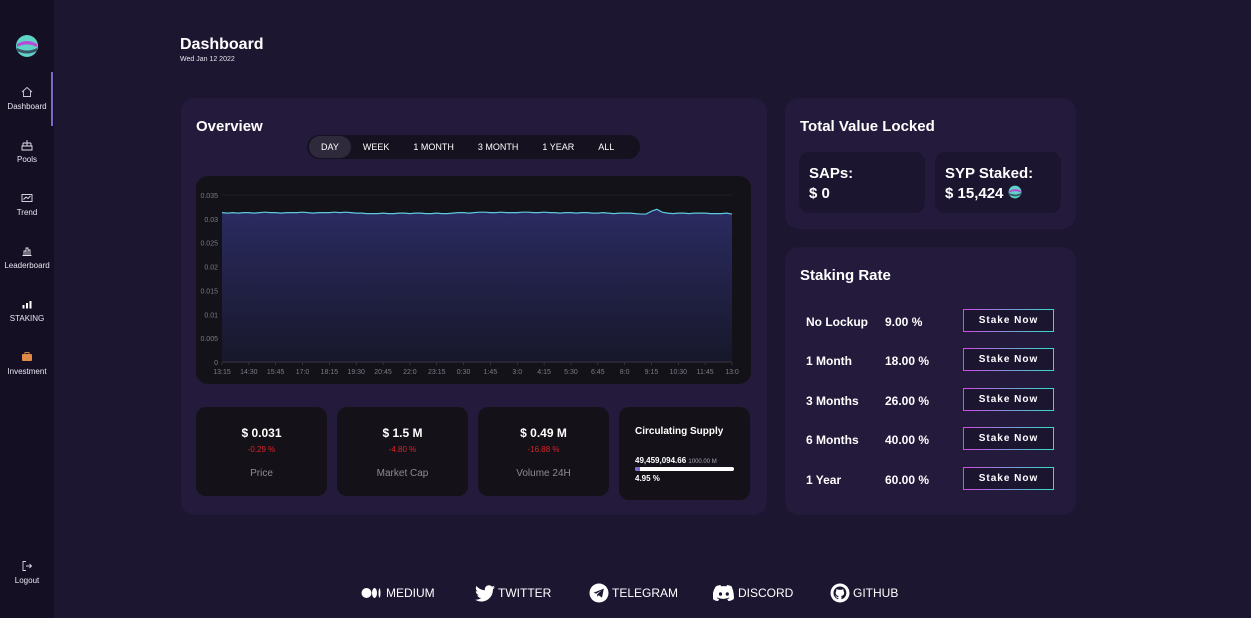  Describe the element at coordinates (27, 265) in the screenshot. I see `sidebar-item-label: Leaderboard` at that location.